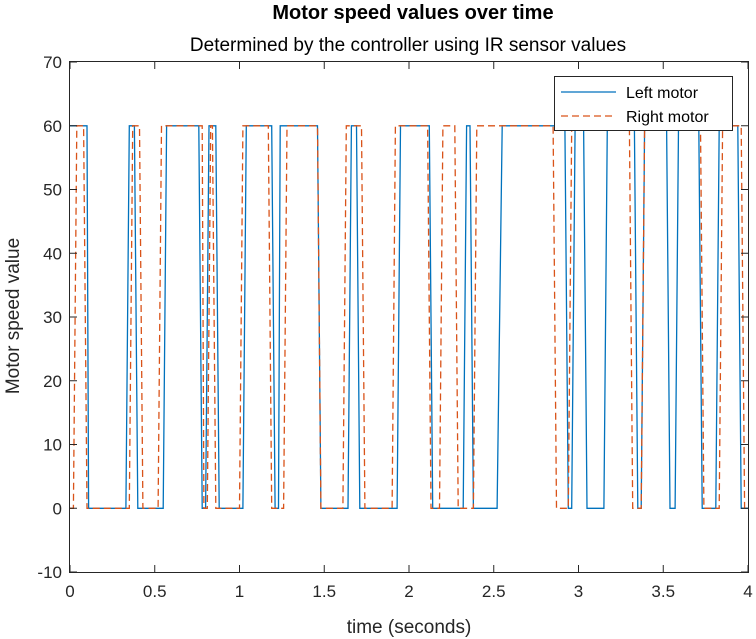  What do you see at coordinates (52, 381) in the screenshot?
I see `y-tick-label: 20` at bounding box center [52, 381].